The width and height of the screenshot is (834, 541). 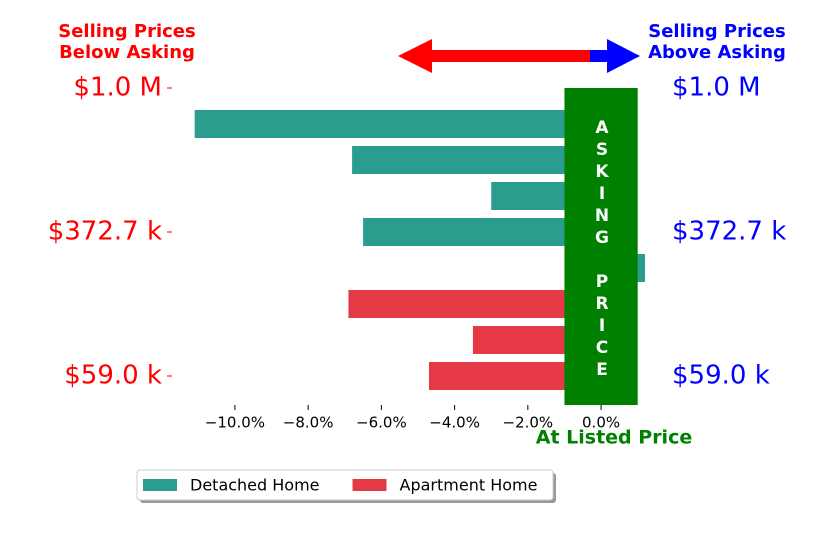 I want to click on y-tick-label-right: $1.0 M, so click(x=716, y=88).